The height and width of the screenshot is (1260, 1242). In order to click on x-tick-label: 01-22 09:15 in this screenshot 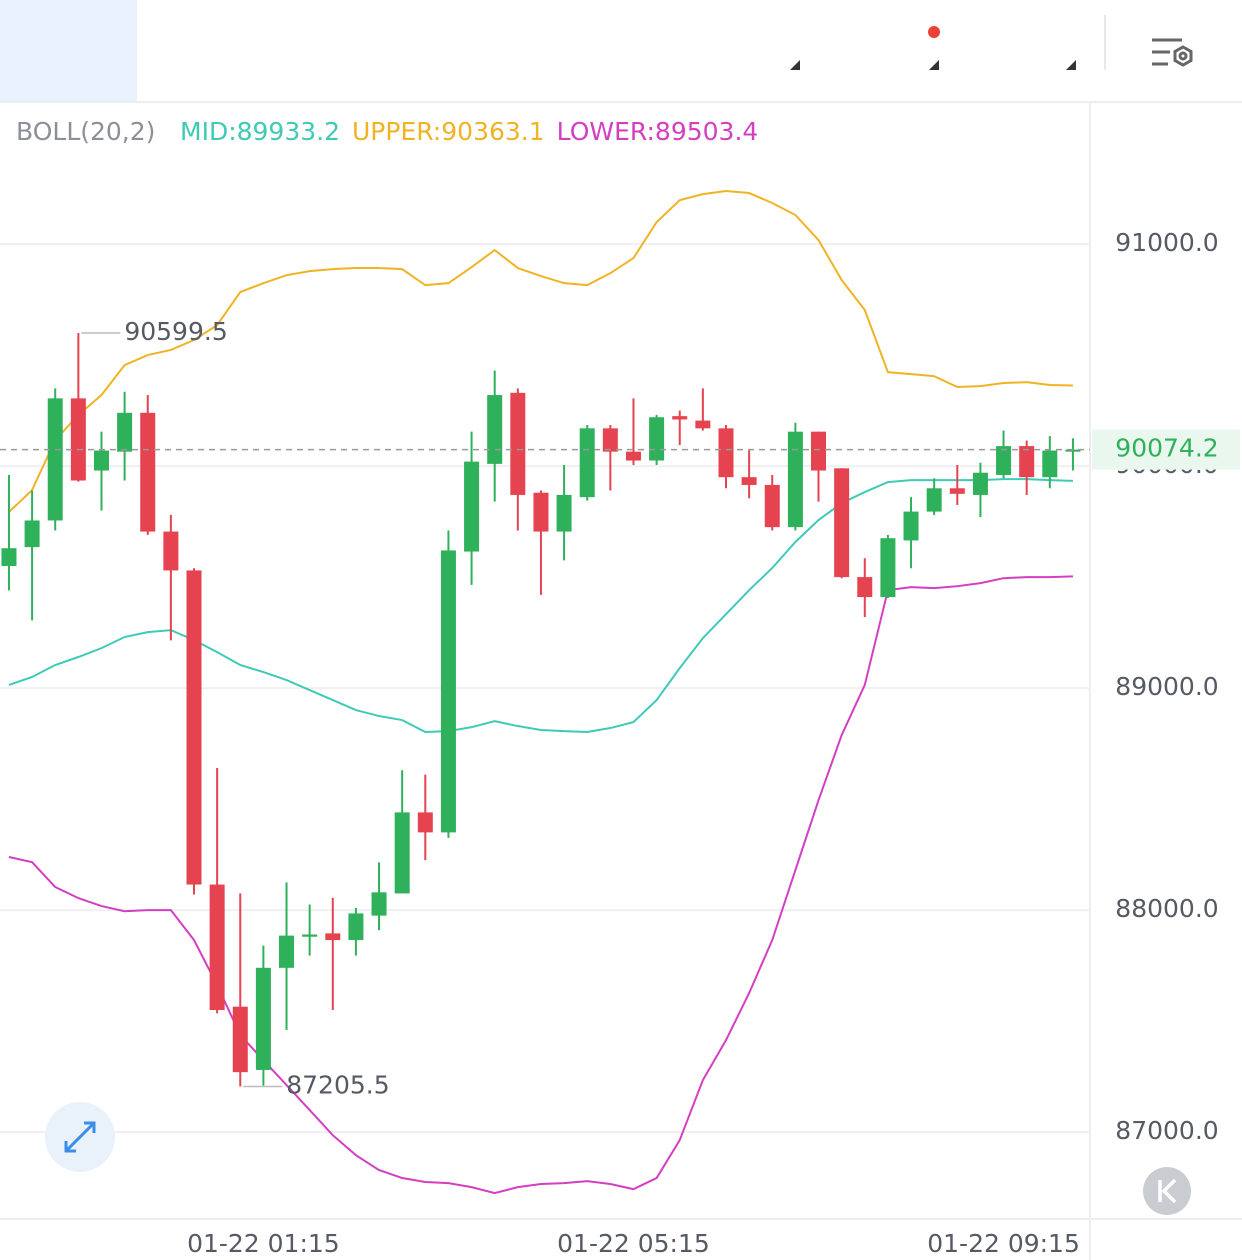, I will do `click(1003, 1243)`.